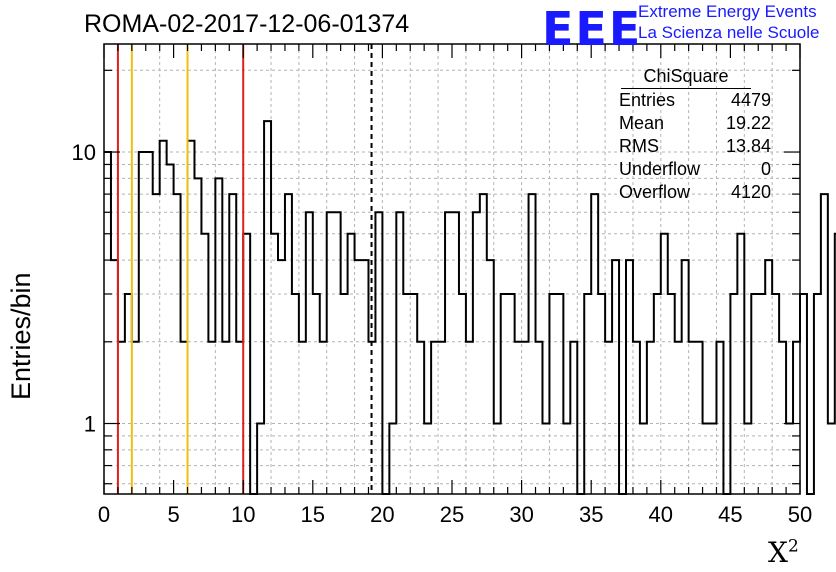  What do you see at coordinates (521, 514) in the screenshot?
I see `x-tick-label: 30` at bounding box center [521, 514].